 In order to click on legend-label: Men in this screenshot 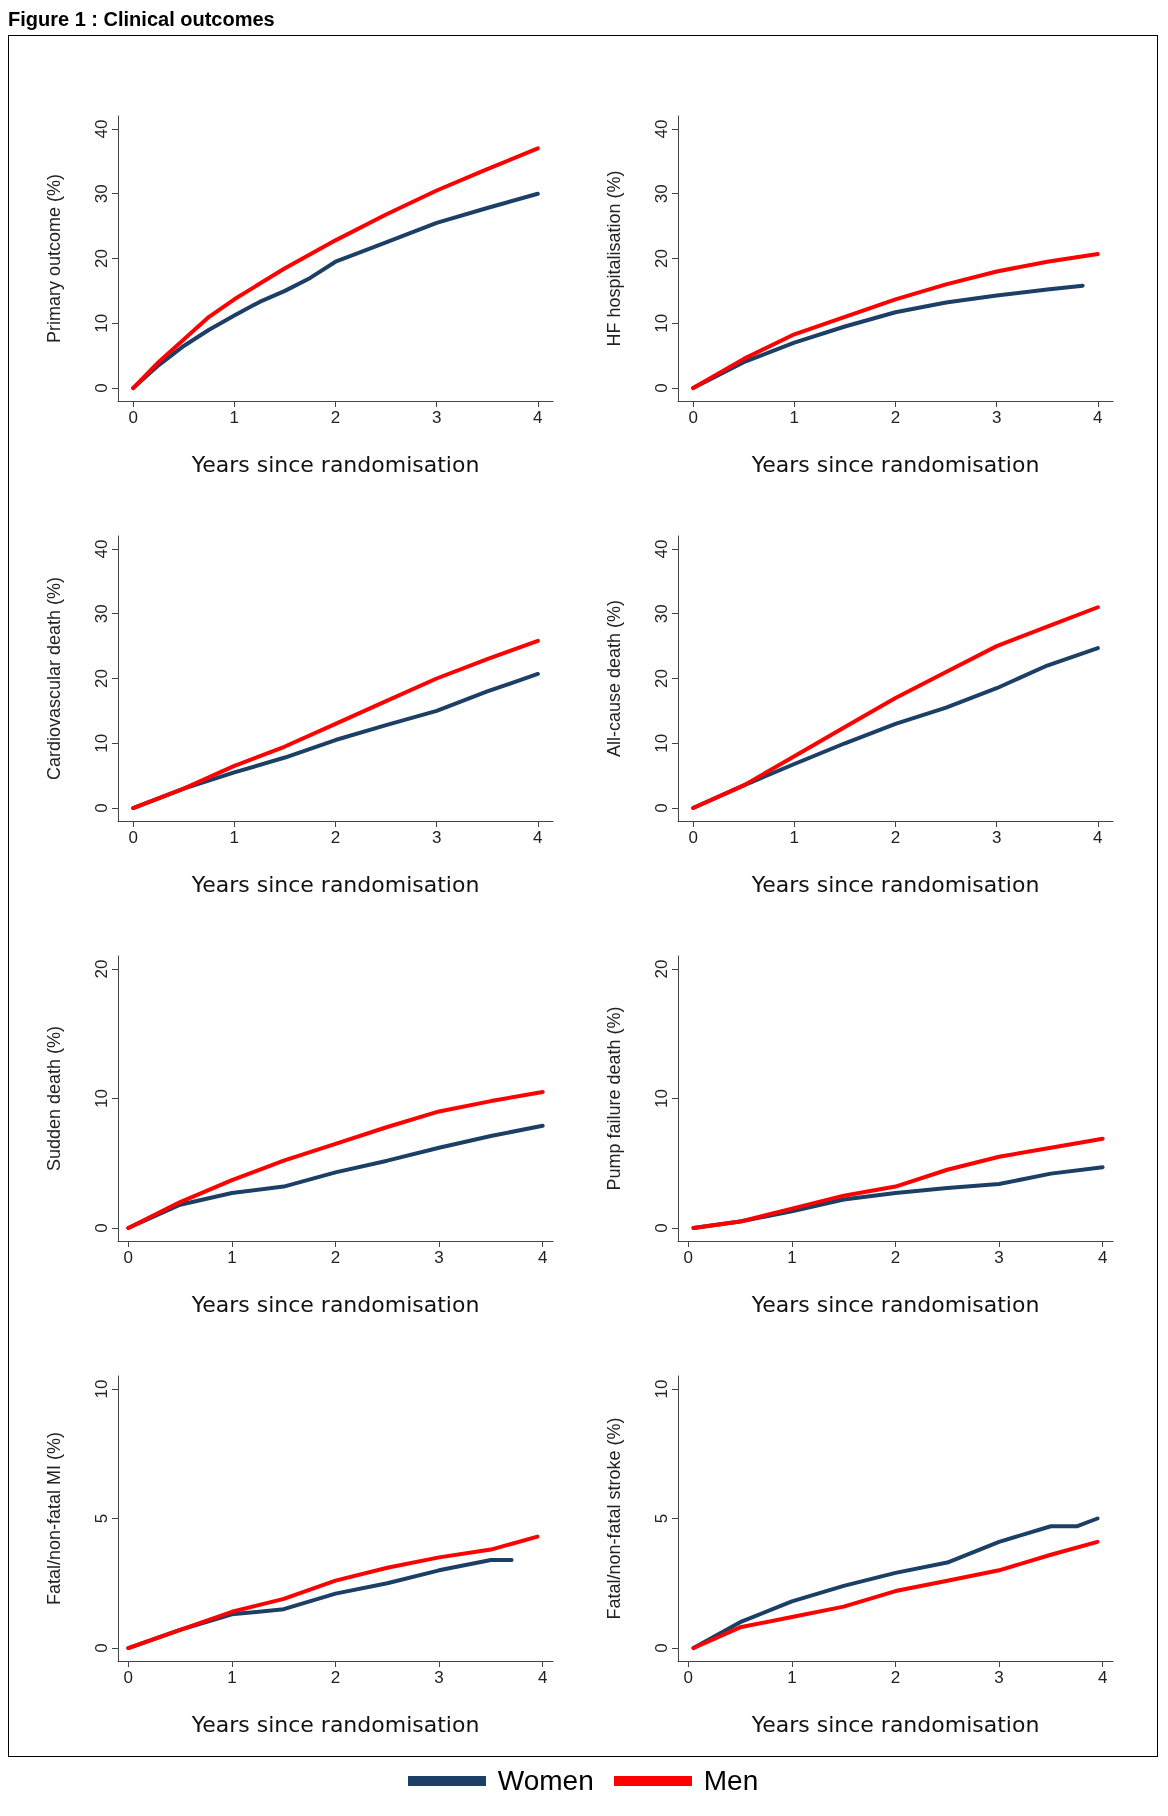, I will do `click(731, 1781)`.